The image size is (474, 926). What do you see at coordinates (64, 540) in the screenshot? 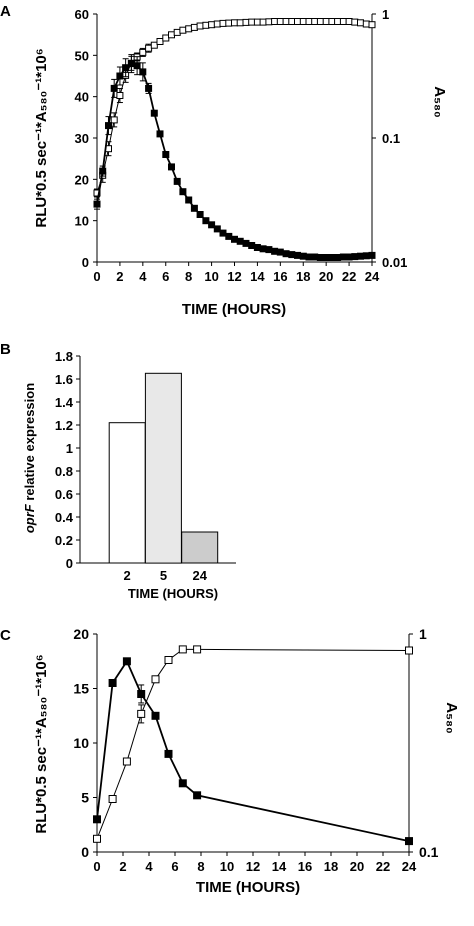
I see `y-tick-label: 0.2` at bounding box center [64, 540].